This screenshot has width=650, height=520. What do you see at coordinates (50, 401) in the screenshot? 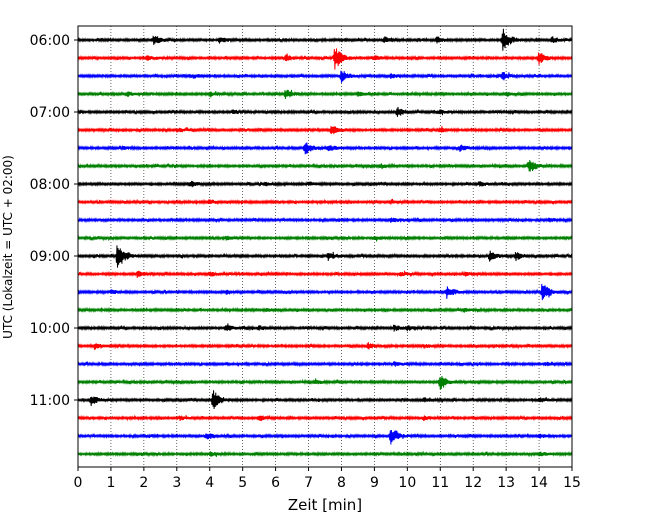
I see `y-tick-label: 11:00` at bounding box center [50, 401].